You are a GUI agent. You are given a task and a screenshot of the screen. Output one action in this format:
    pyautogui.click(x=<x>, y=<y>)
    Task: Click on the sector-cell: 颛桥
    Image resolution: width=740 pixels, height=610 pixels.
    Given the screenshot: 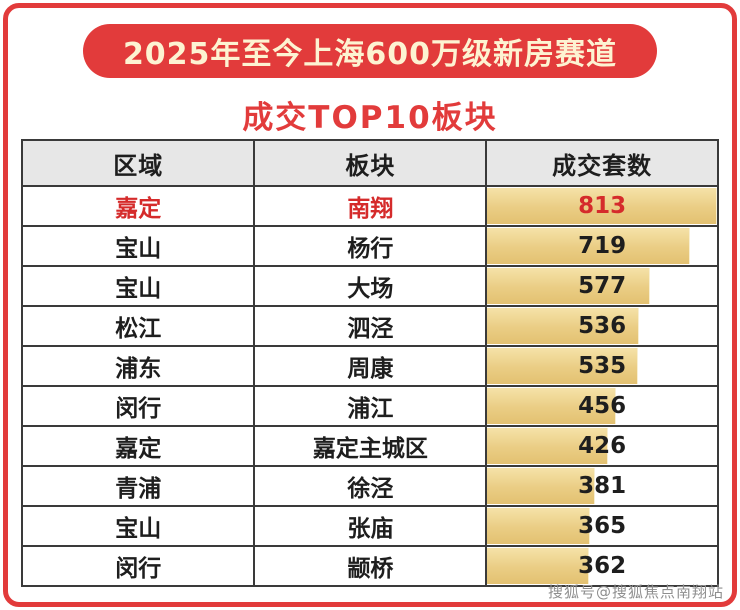 What is the action you would take?
    pyautogui.click(x=370, y=566)
    